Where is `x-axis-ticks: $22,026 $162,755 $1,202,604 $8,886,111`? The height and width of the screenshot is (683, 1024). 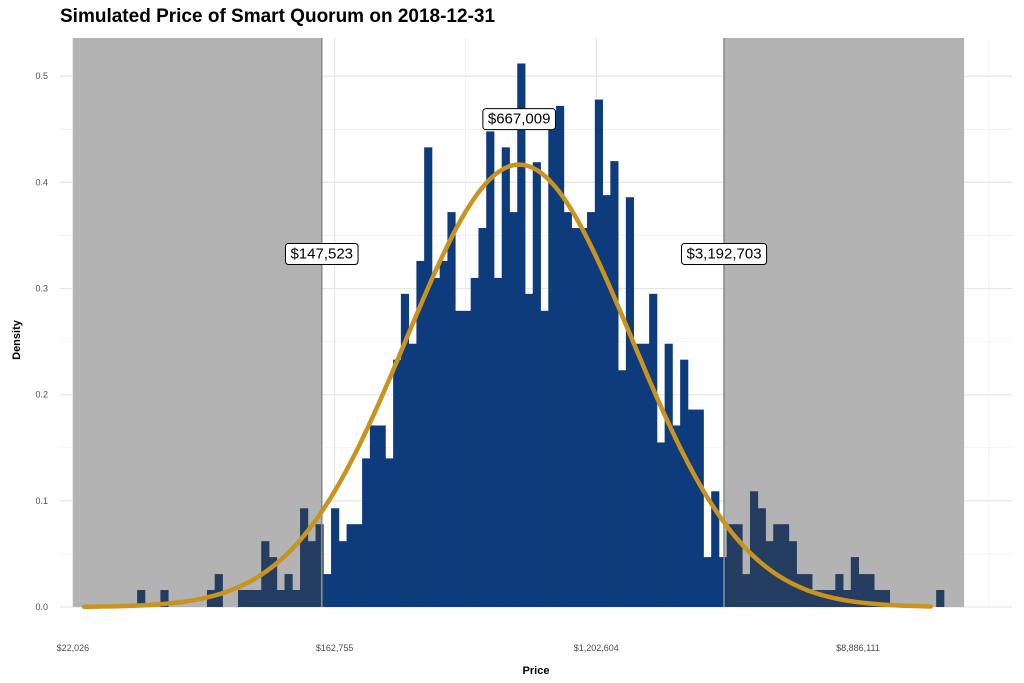 x-axis-ticks: $22,026 $162,755 $1,202,604 $8,886,111 is located at coordinates (468, 648).